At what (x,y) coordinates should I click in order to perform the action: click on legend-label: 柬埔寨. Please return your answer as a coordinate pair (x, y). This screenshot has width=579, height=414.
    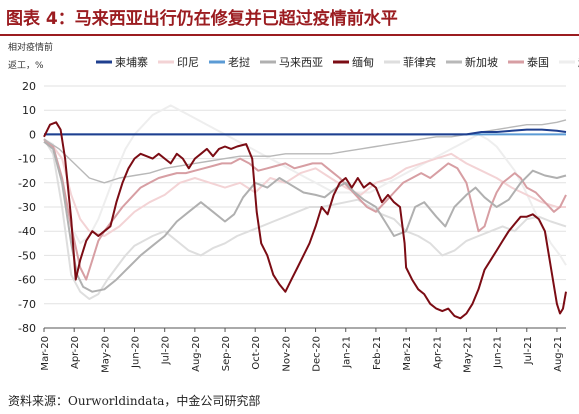
    Looking at the image, I should click on (131, 62).